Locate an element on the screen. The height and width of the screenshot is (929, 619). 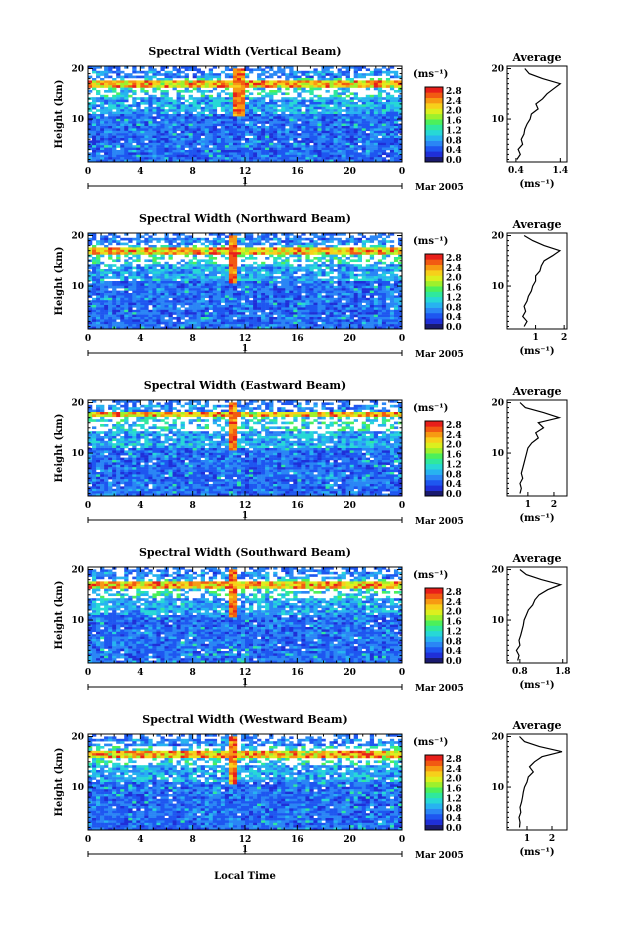
panel-title: Spectral Width (Northward Beam) is located at coordinates (245, 218).